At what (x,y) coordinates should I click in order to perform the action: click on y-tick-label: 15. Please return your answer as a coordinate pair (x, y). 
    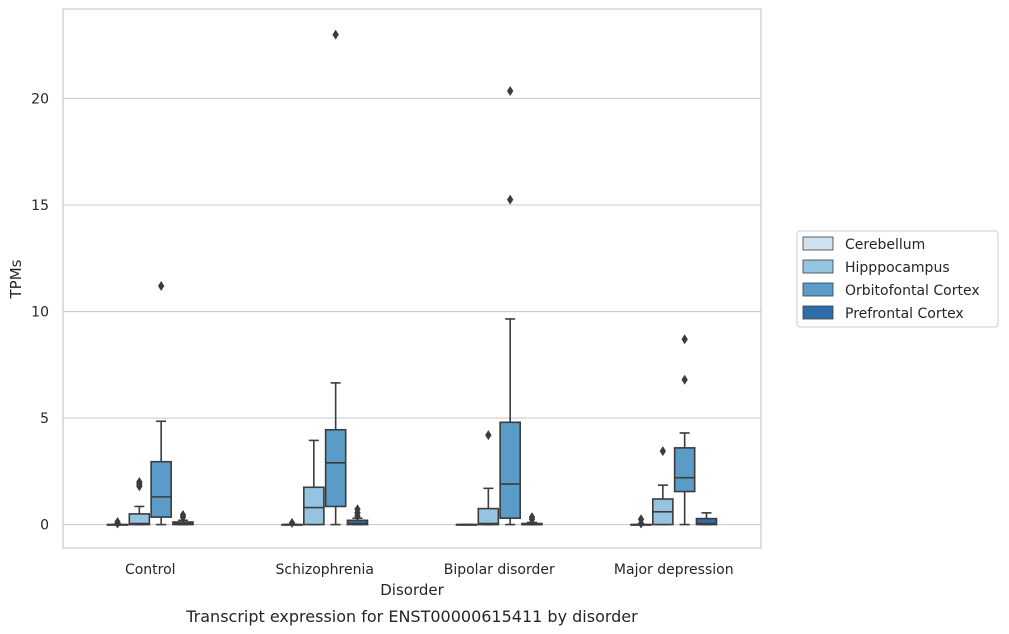
    Looking at the image, I should click on (40, 206).